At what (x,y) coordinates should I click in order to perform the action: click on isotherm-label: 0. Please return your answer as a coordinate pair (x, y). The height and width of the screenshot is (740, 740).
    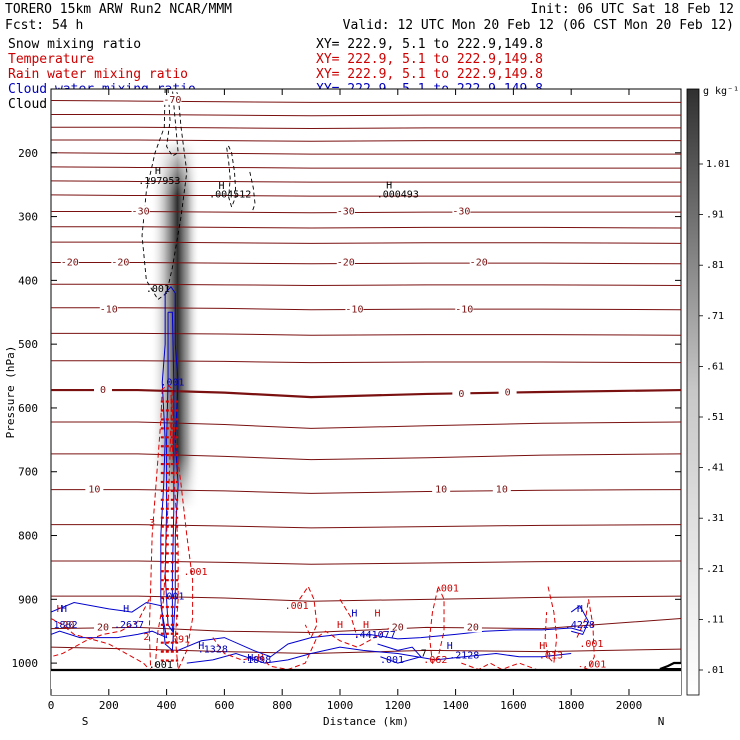
    Looking at the image, I should click on (461, 394).